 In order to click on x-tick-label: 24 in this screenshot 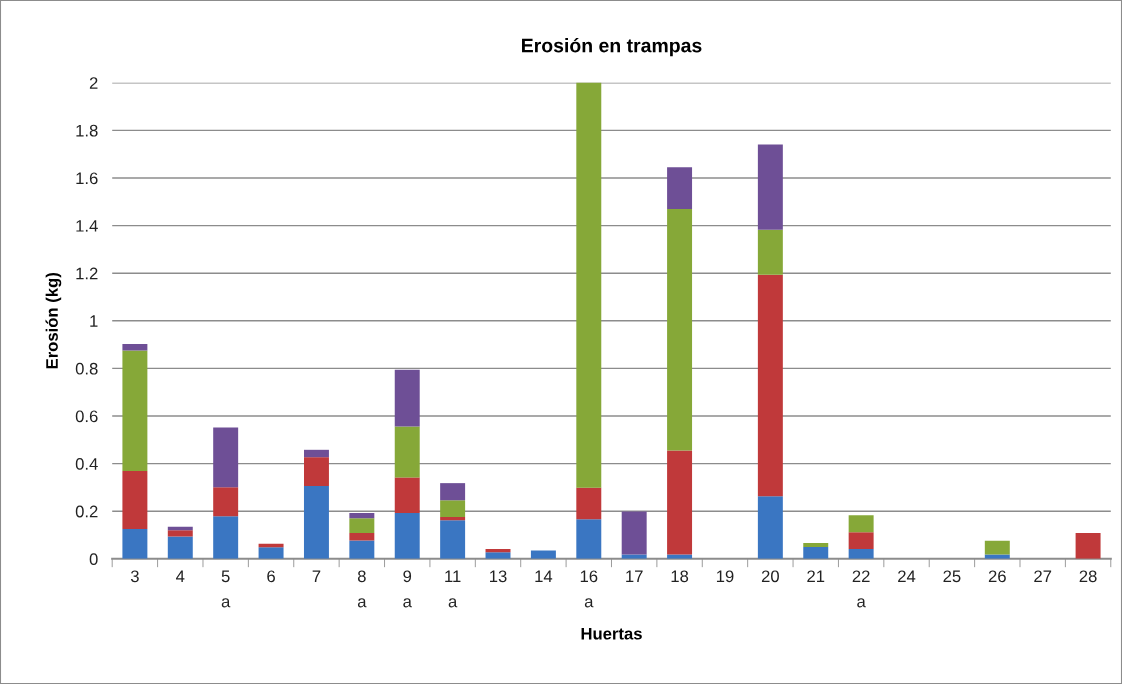, I will do `click(907, 576)`.